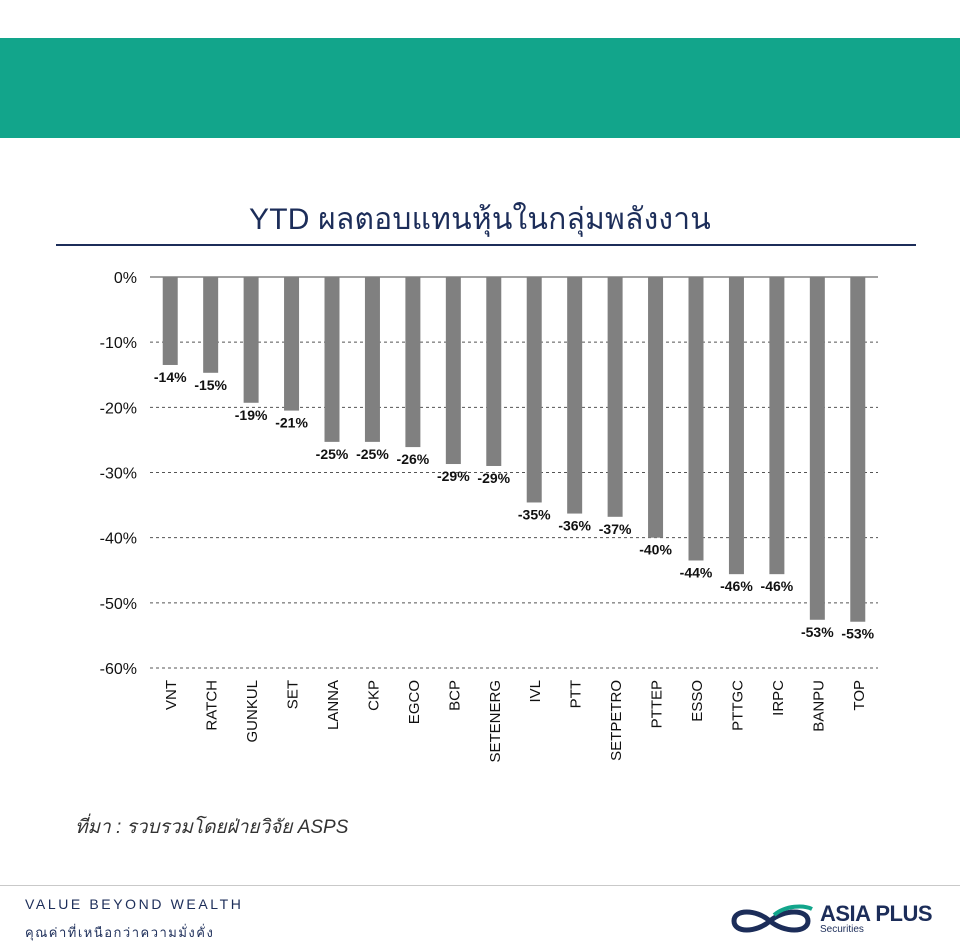 This screenshot has width=960, height=948. What do you see at coordinates (212, 827) in the screenshot?
I see `source-note: ที่มา : รวบรวมโดยฝ่ายวิจัย ASPS` at bounding box center [212, 827].